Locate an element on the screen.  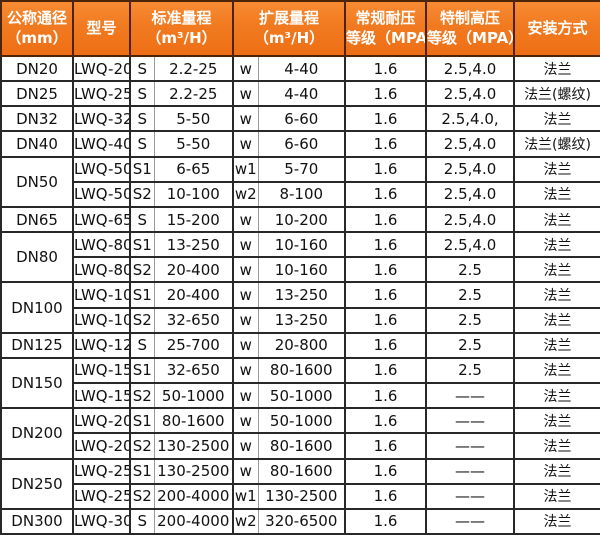
extended-range-value-cell: 10-160 is located at coordinates (302, 245).